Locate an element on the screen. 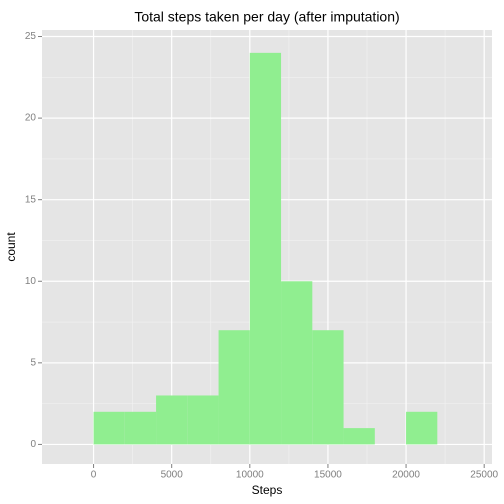  x-axis-title: Steps is located at coordinates (267, 490).